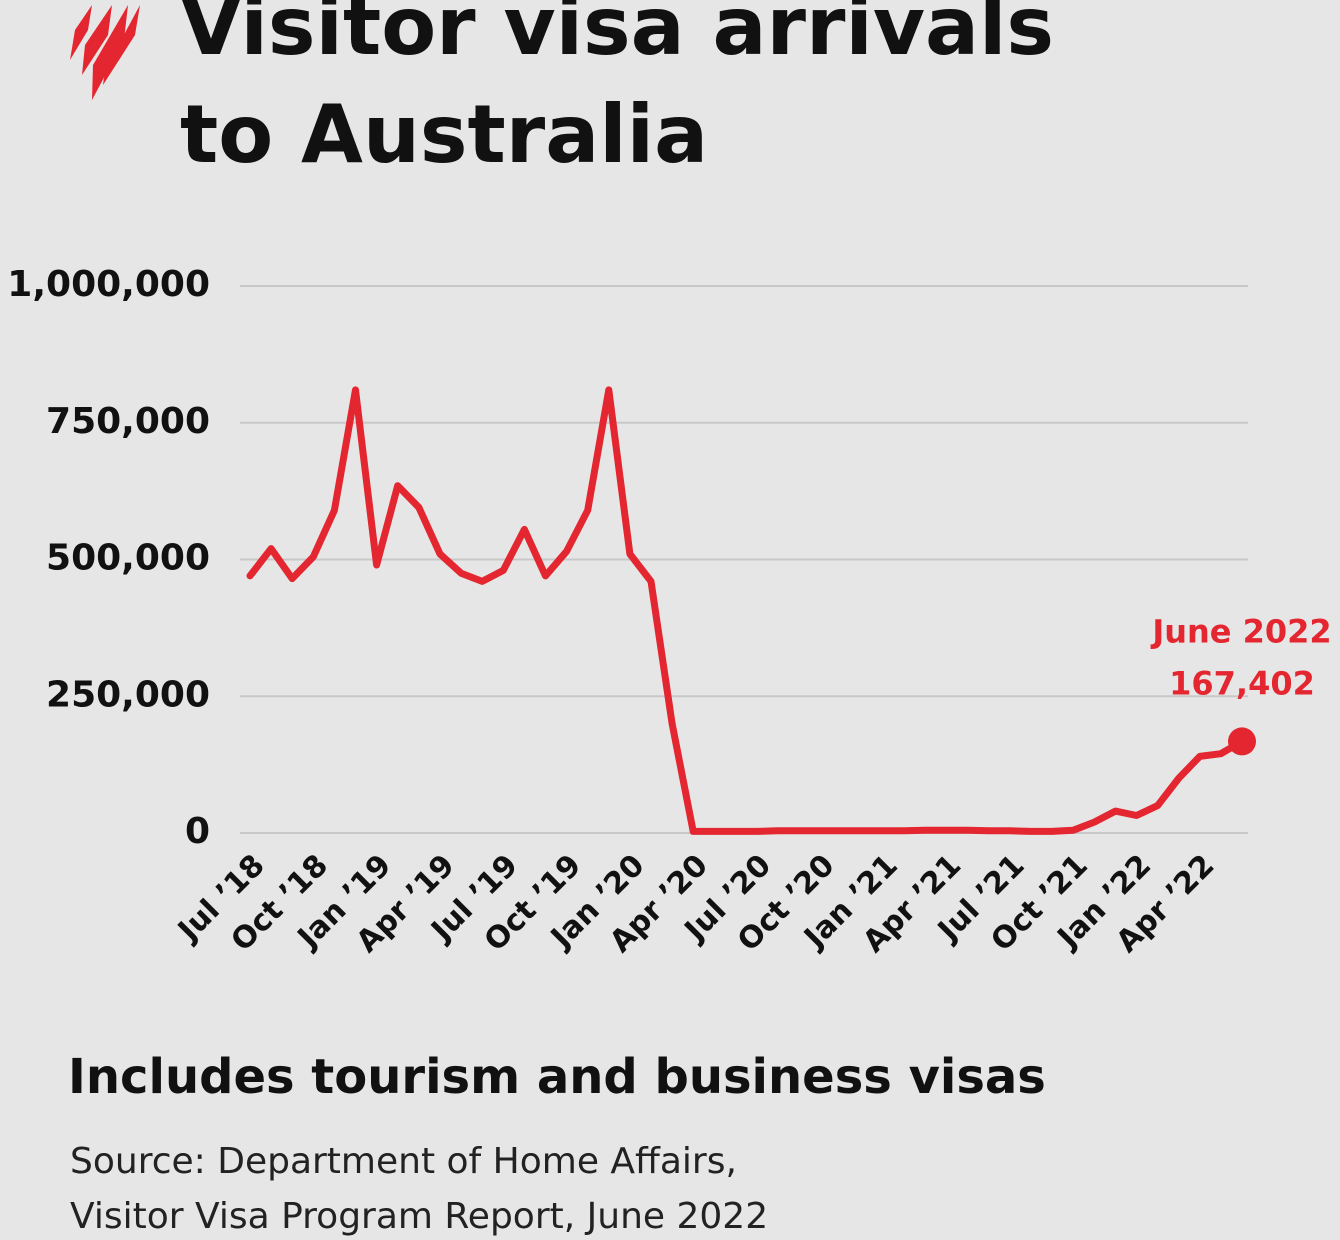 The height and width of the screenshot is (1240, 1340). I want to click on y-tick-label: 1,000,000, so click(108, 284).